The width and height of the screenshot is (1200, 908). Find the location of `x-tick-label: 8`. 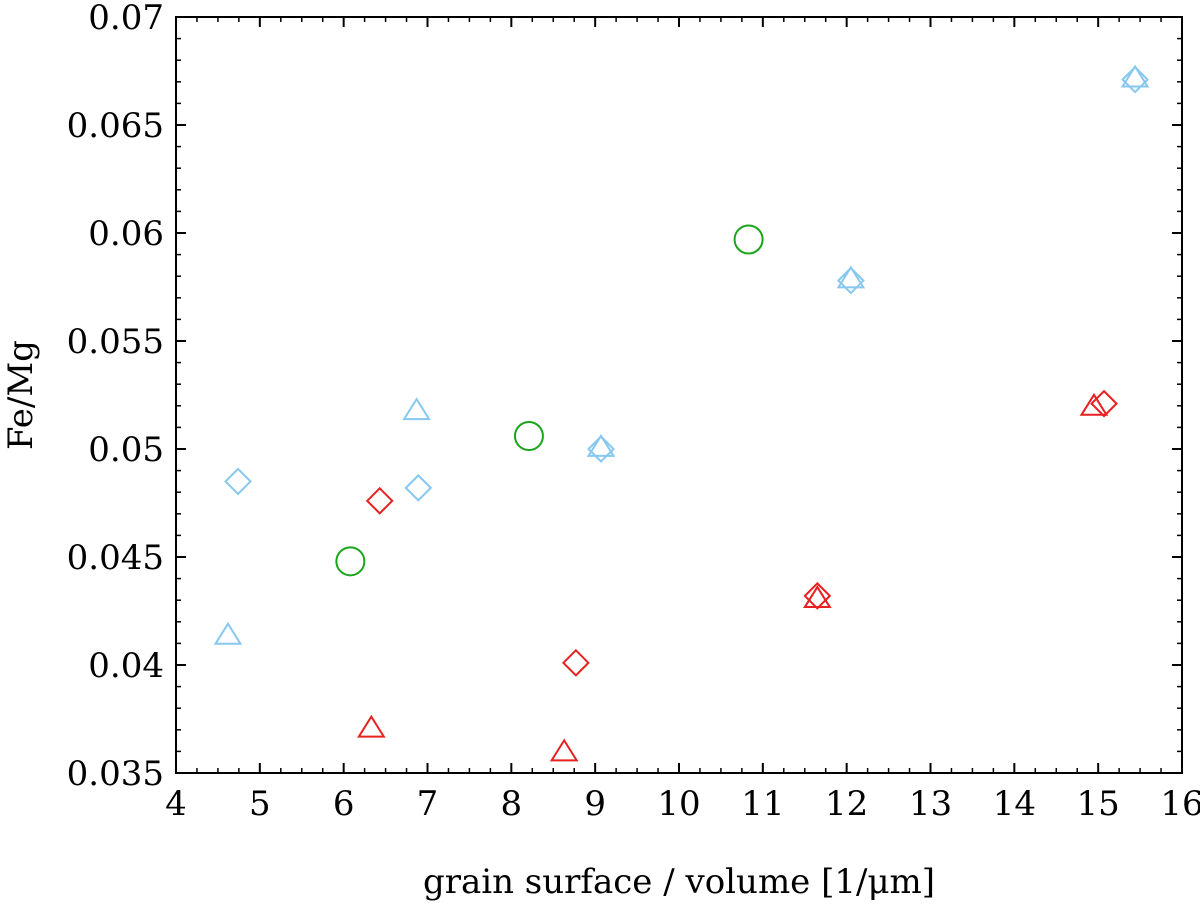

x-tick-label: 8 is located at coordinates (512, 804).